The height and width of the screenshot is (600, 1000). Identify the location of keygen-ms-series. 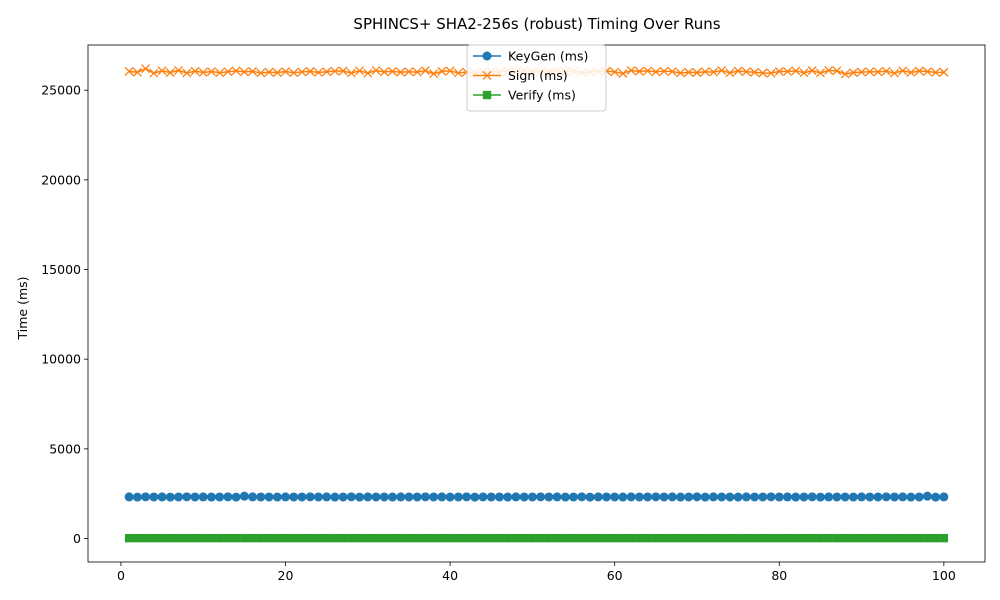
(536, 496).